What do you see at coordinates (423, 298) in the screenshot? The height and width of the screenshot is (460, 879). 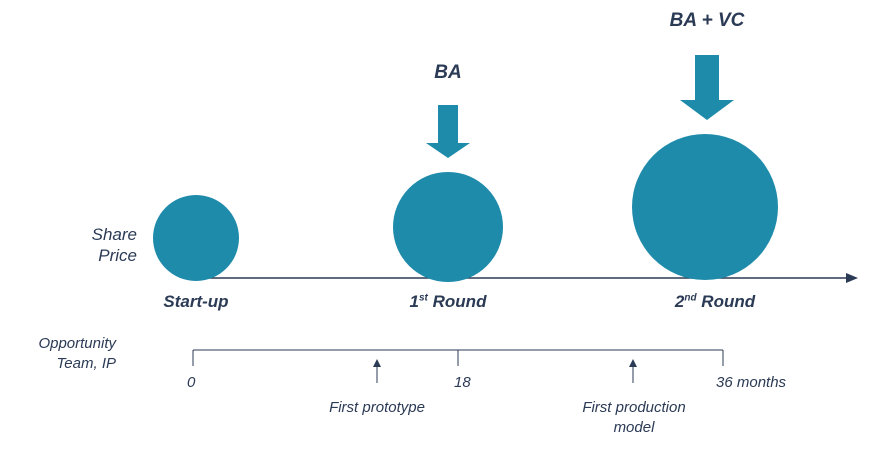 I see `stage-first-suffix: st` at bounding box center [423, 298].